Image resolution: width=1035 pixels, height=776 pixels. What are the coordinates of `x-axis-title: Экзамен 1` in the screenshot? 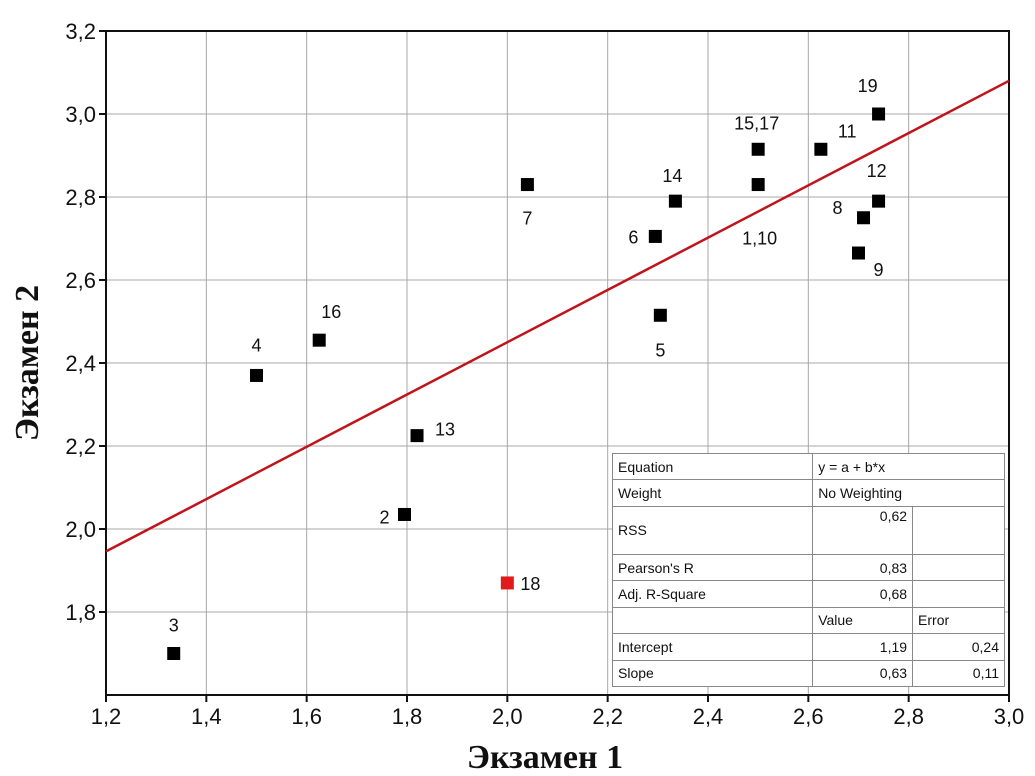 It's located at (545, 757).